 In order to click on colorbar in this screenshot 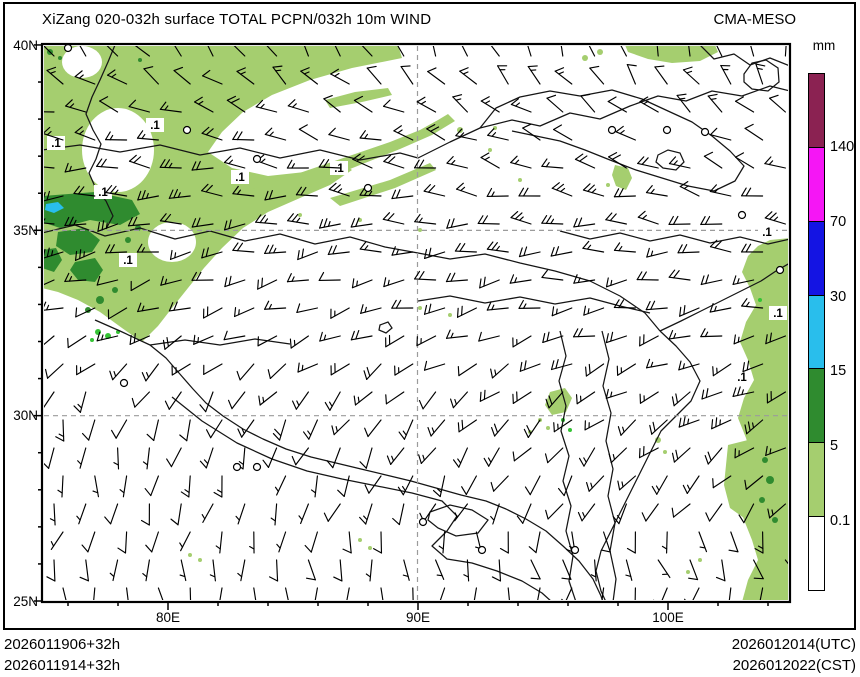, I will do `click(816, 332)`.